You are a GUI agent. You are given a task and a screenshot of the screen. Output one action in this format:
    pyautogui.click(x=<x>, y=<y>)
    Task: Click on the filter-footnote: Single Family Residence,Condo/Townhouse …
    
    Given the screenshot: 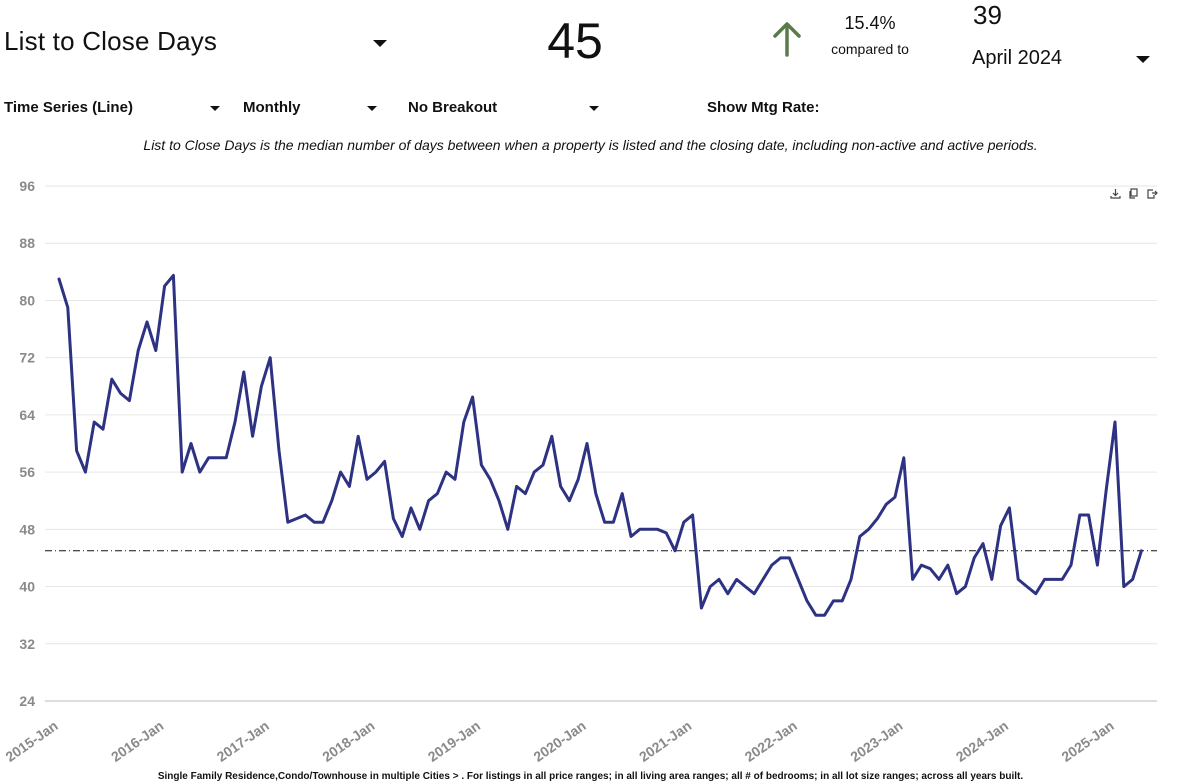 What is the action you would take?
    pyautogui.click(x=590, y=776)
    